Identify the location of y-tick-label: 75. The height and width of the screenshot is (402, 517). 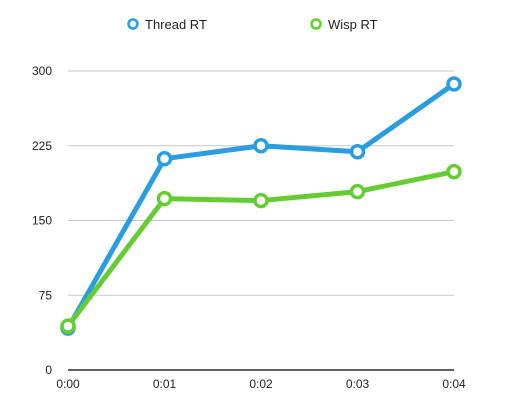
(46, 295).